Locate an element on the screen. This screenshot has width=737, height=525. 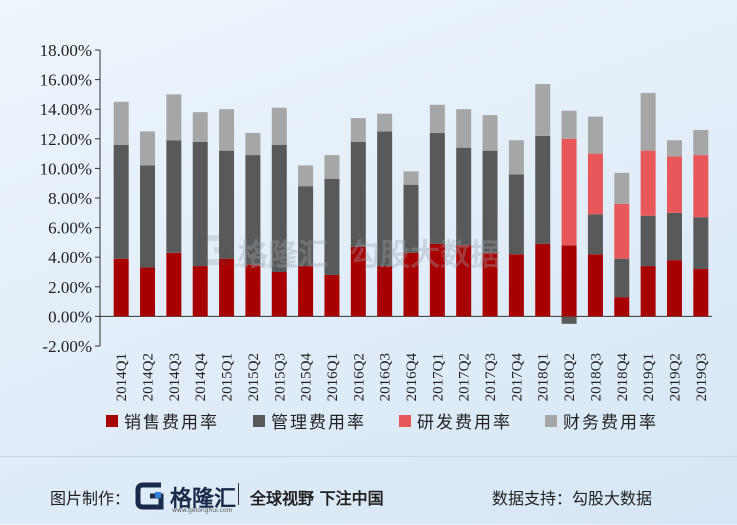
y-tick-label: 12.00% is located at coordinates (66, 139).